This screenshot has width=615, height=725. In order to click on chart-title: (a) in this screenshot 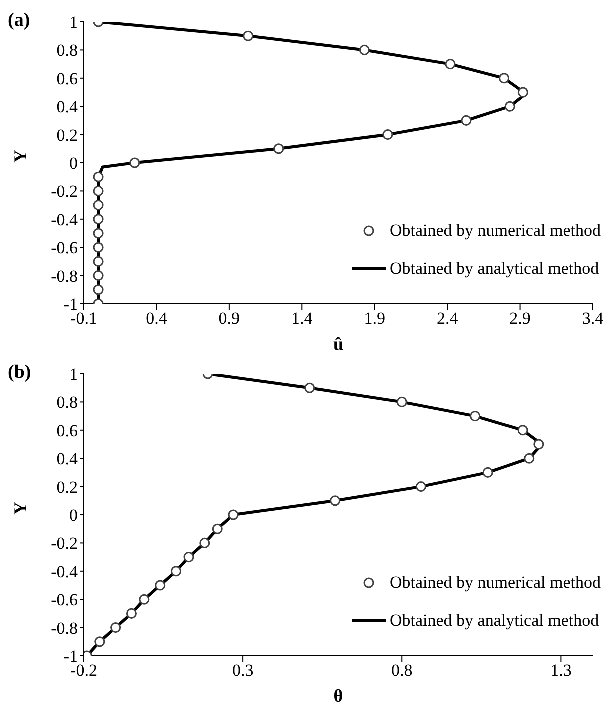, I will do `click(19, 21)`.